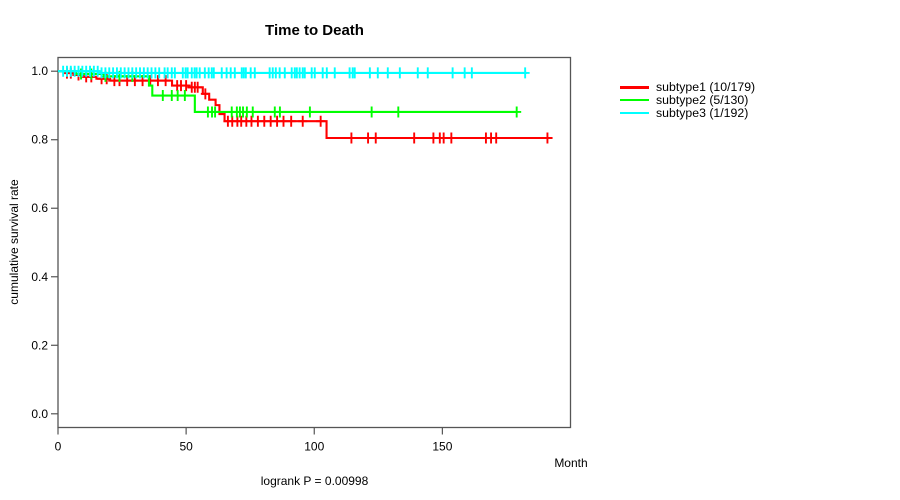 Image resolution: width=900 pixels, height=500 pixels. What do you see at coordinates (39, 140) in the screenshot?
I see `y-tick-label: 0.8` at bounding box center [39, 140].